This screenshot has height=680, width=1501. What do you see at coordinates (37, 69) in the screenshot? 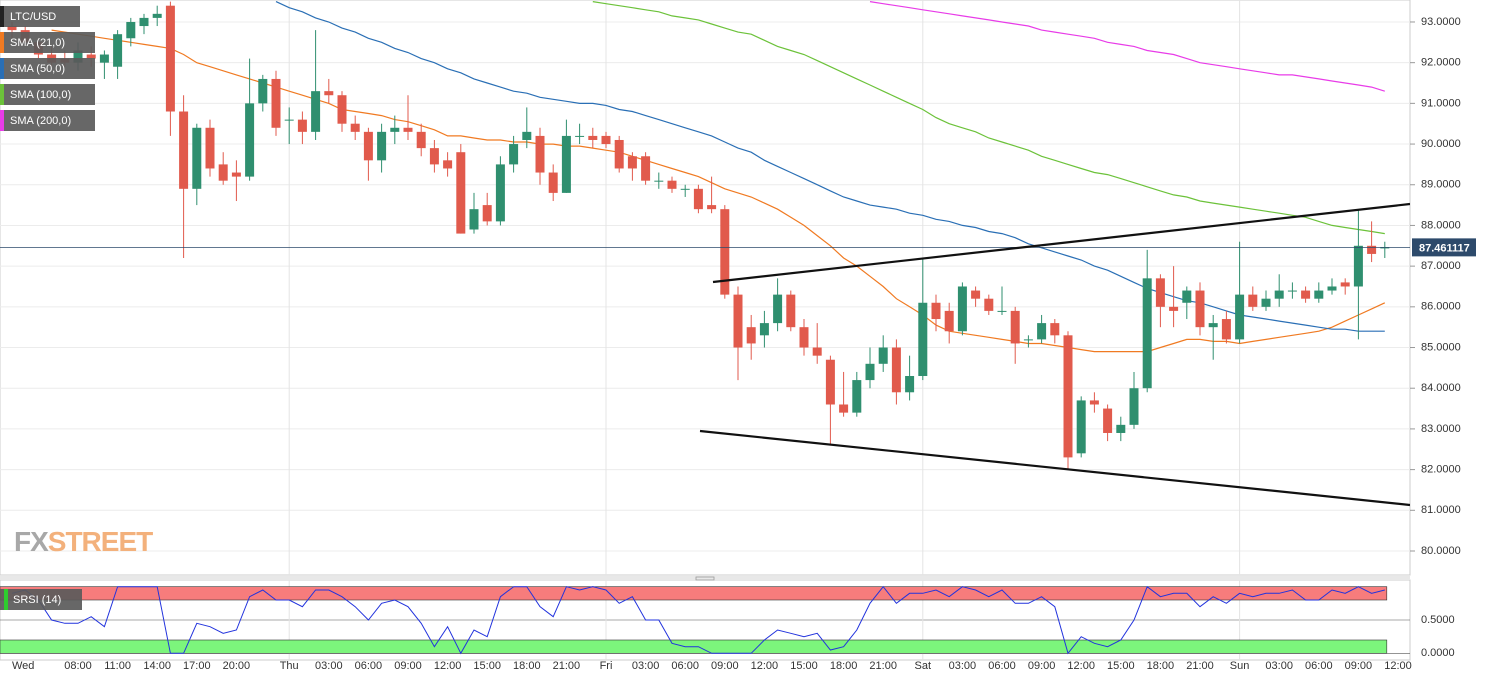
I see `legend-label: SMA (50,0)` at bounding box center [37, 69].